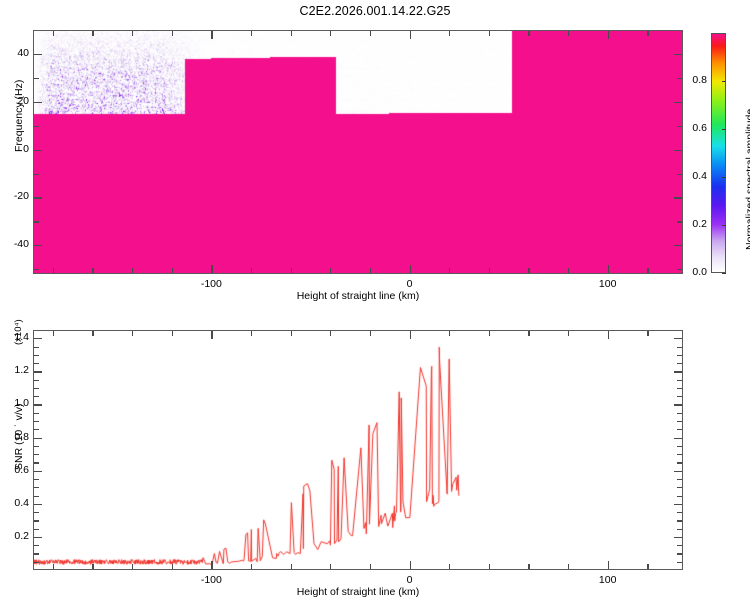 The width and height of the screenshot is (750, 600). I want to click on axis-tick-label: 20, so click(23, 100).